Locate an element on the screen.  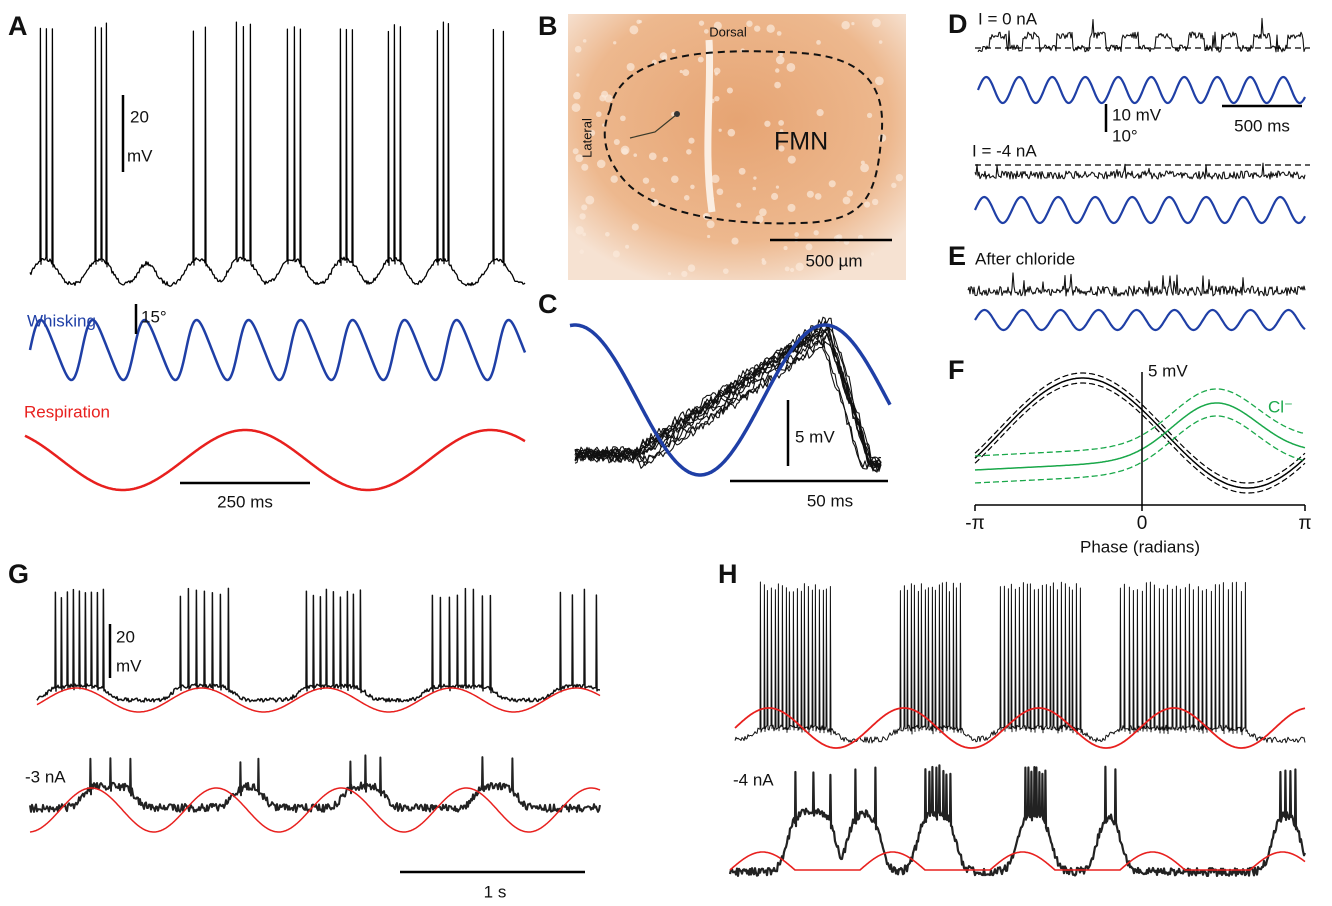
scale-label: 20 is located at coordinates (125, 636).